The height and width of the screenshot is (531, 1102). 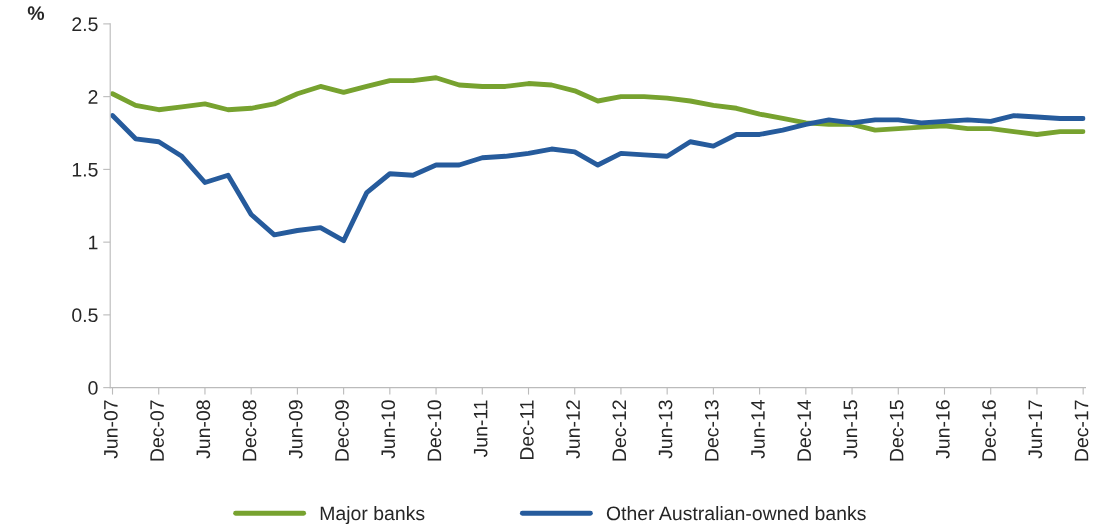 What do you see at coordinates (388, 429) in the screenshot?
I see `x-tick-label: Jun-10` at bounding box center [388, 429].